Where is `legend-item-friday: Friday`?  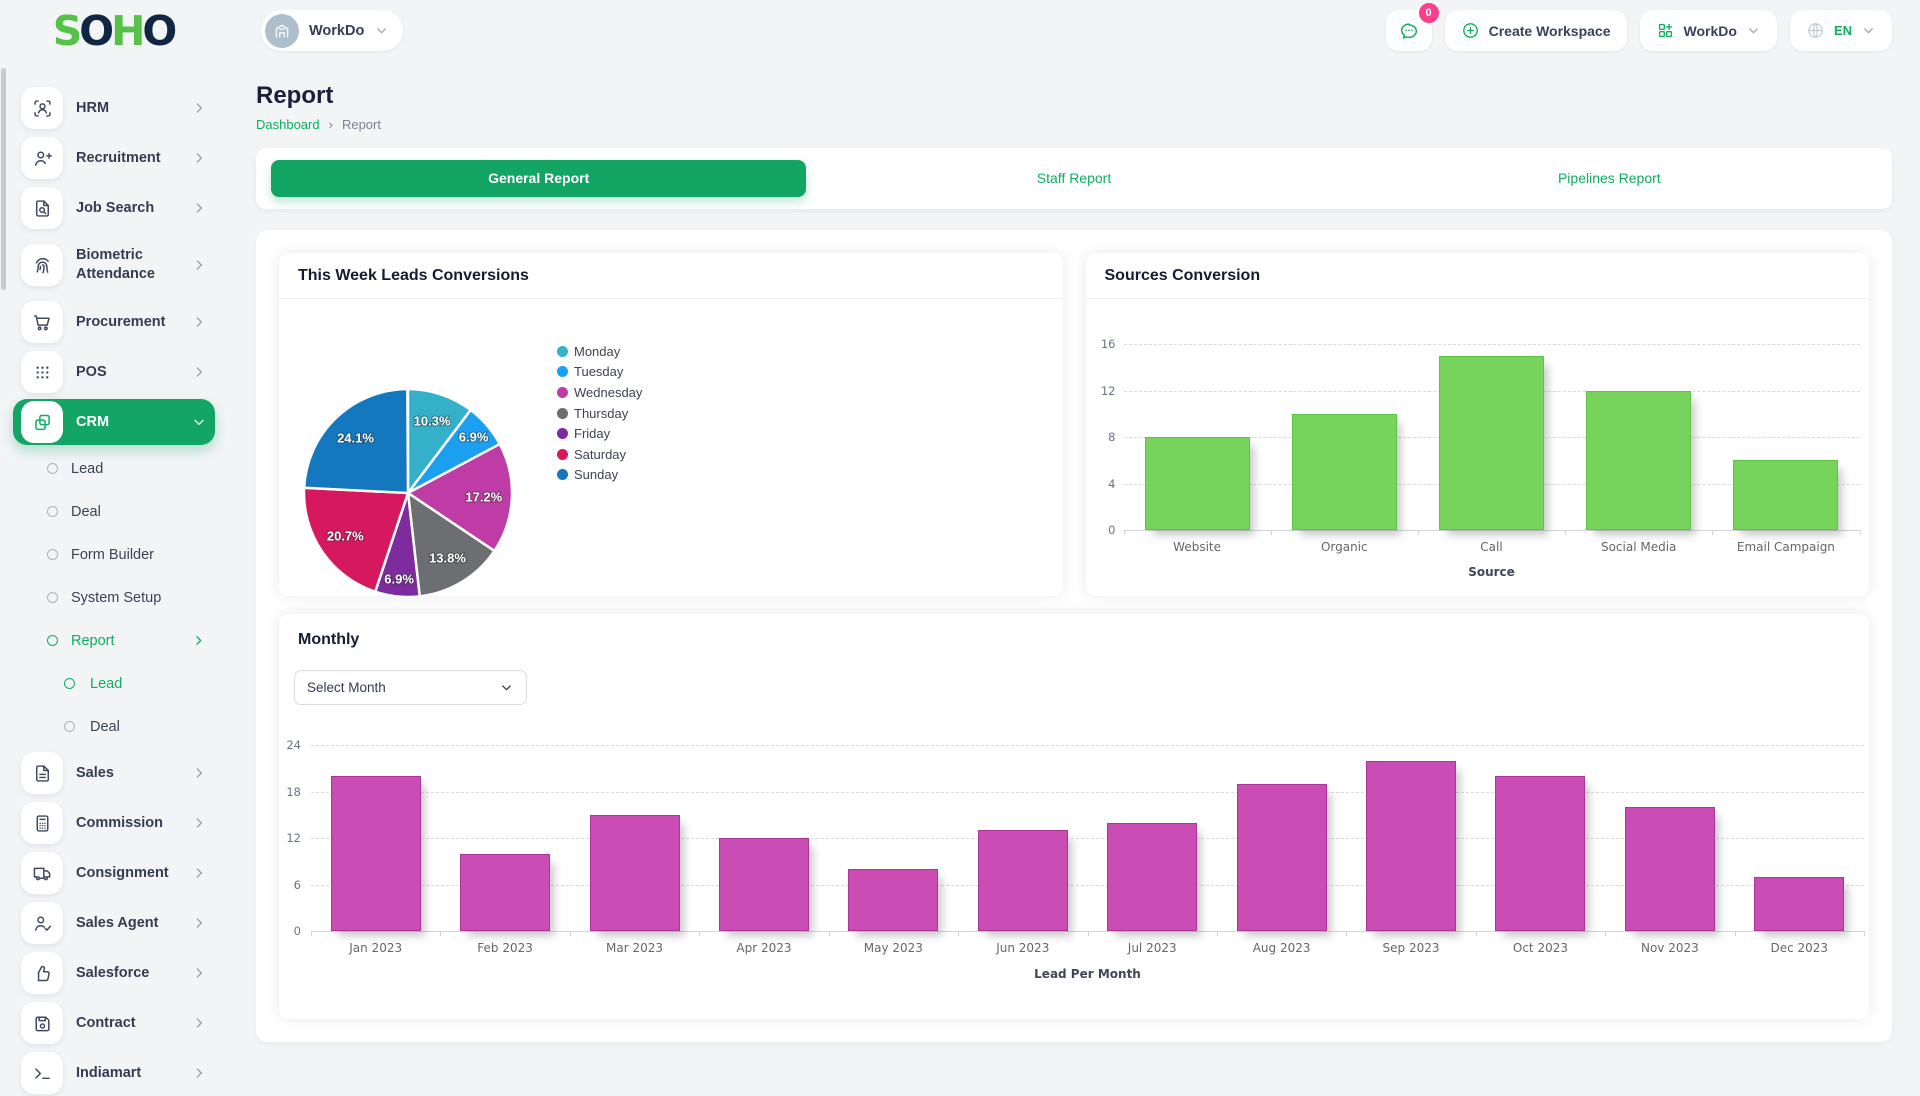
legend-item-friday: Friday is located at coordinates (599, 433).